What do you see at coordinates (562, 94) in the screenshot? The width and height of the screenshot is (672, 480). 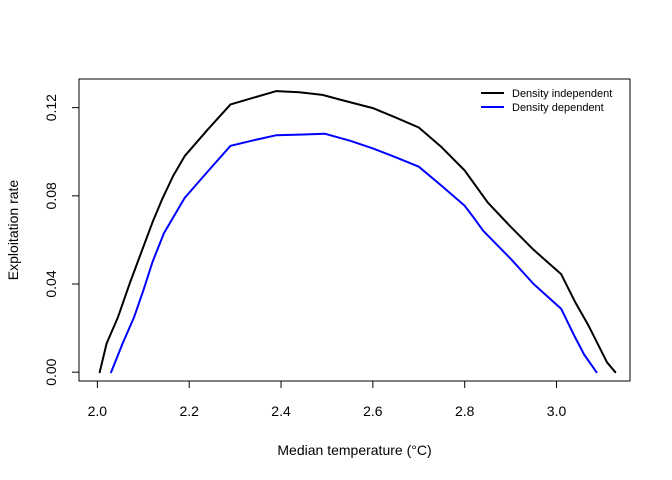 I see `legend-label-1: Density independent` at bounding box center [562, 94].